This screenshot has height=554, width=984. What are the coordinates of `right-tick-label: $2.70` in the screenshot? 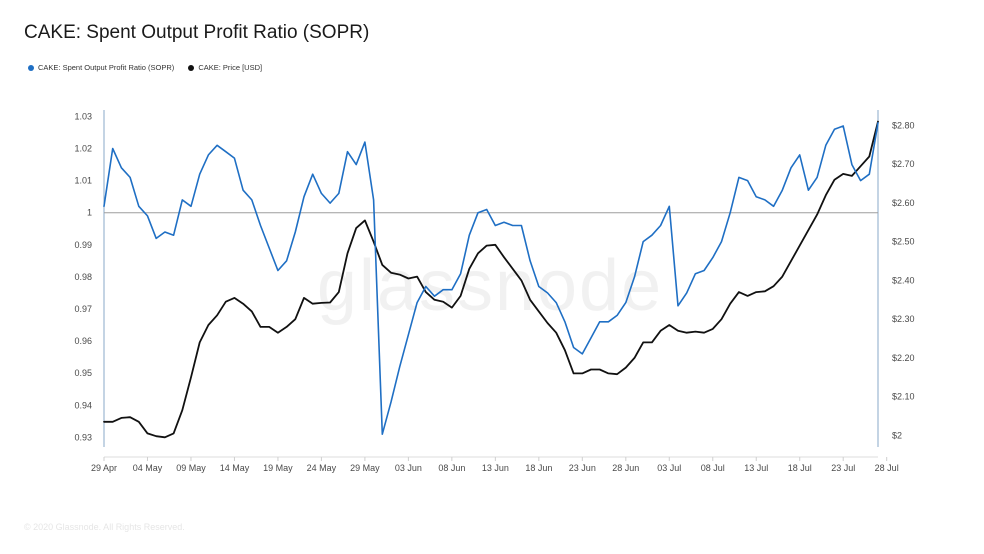 It's located at (903, 164).